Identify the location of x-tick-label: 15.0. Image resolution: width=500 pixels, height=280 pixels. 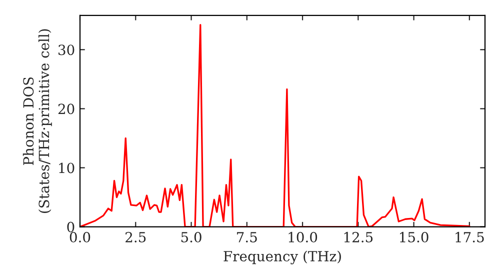
(414, 237).